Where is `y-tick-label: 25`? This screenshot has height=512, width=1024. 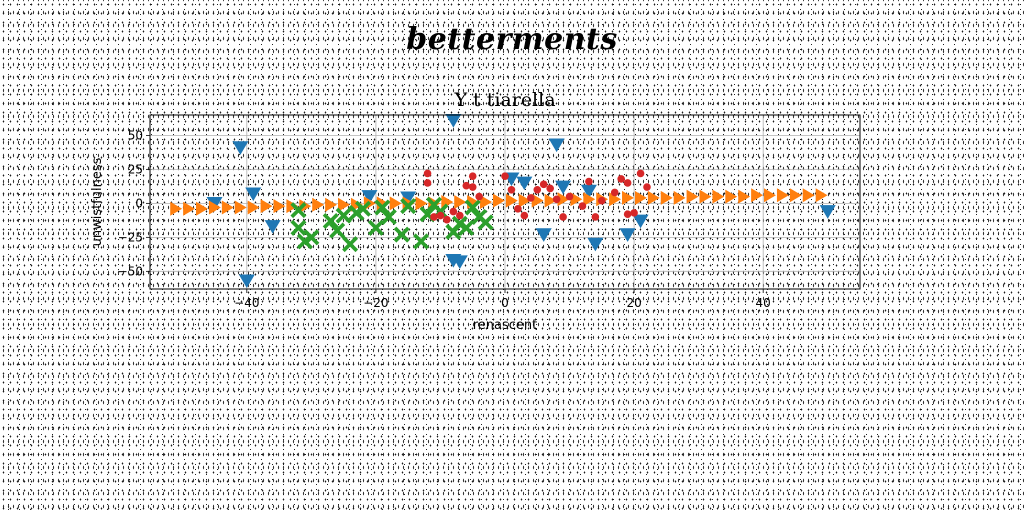
y-tick-label: 25 is located at coordinates (135, 169).